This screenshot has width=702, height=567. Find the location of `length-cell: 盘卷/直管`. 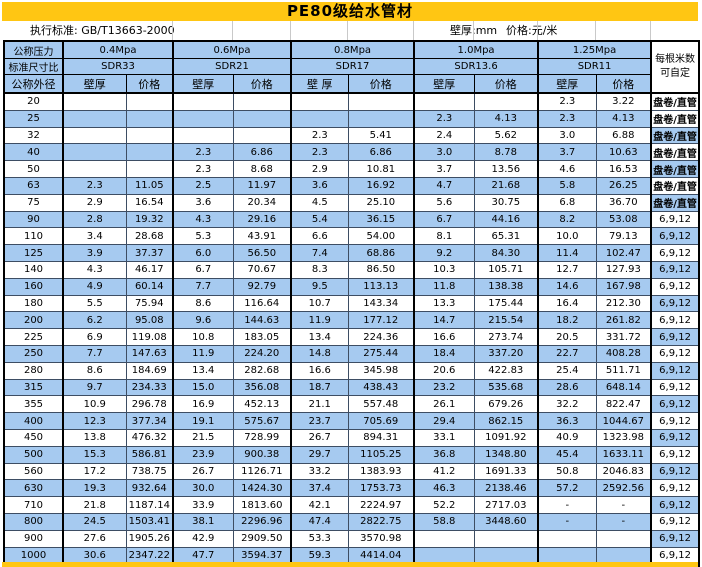

length-cell: 盘卷/直管 is located at coordinates (675, 186).